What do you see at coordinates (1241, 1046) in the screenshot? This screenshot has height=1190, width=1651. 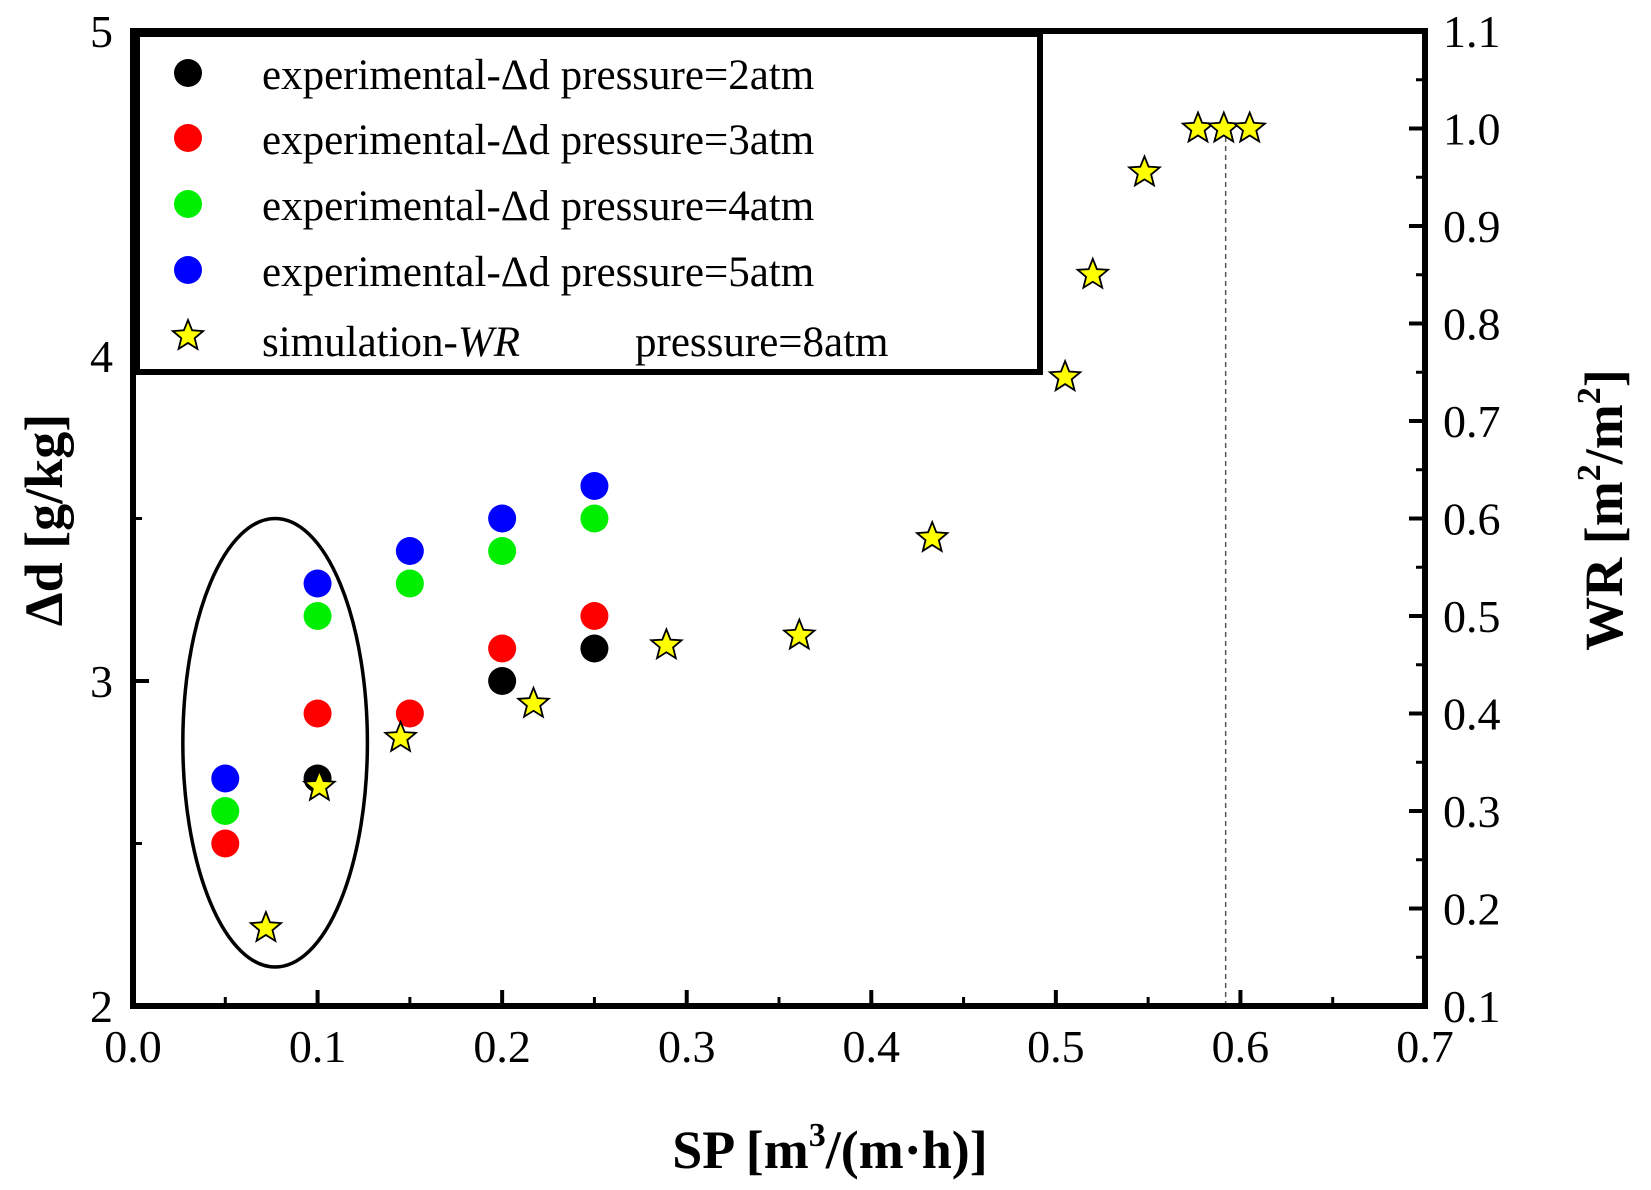 I see `x-tick-label: 0.6` at bounding box center [1241, 1046].